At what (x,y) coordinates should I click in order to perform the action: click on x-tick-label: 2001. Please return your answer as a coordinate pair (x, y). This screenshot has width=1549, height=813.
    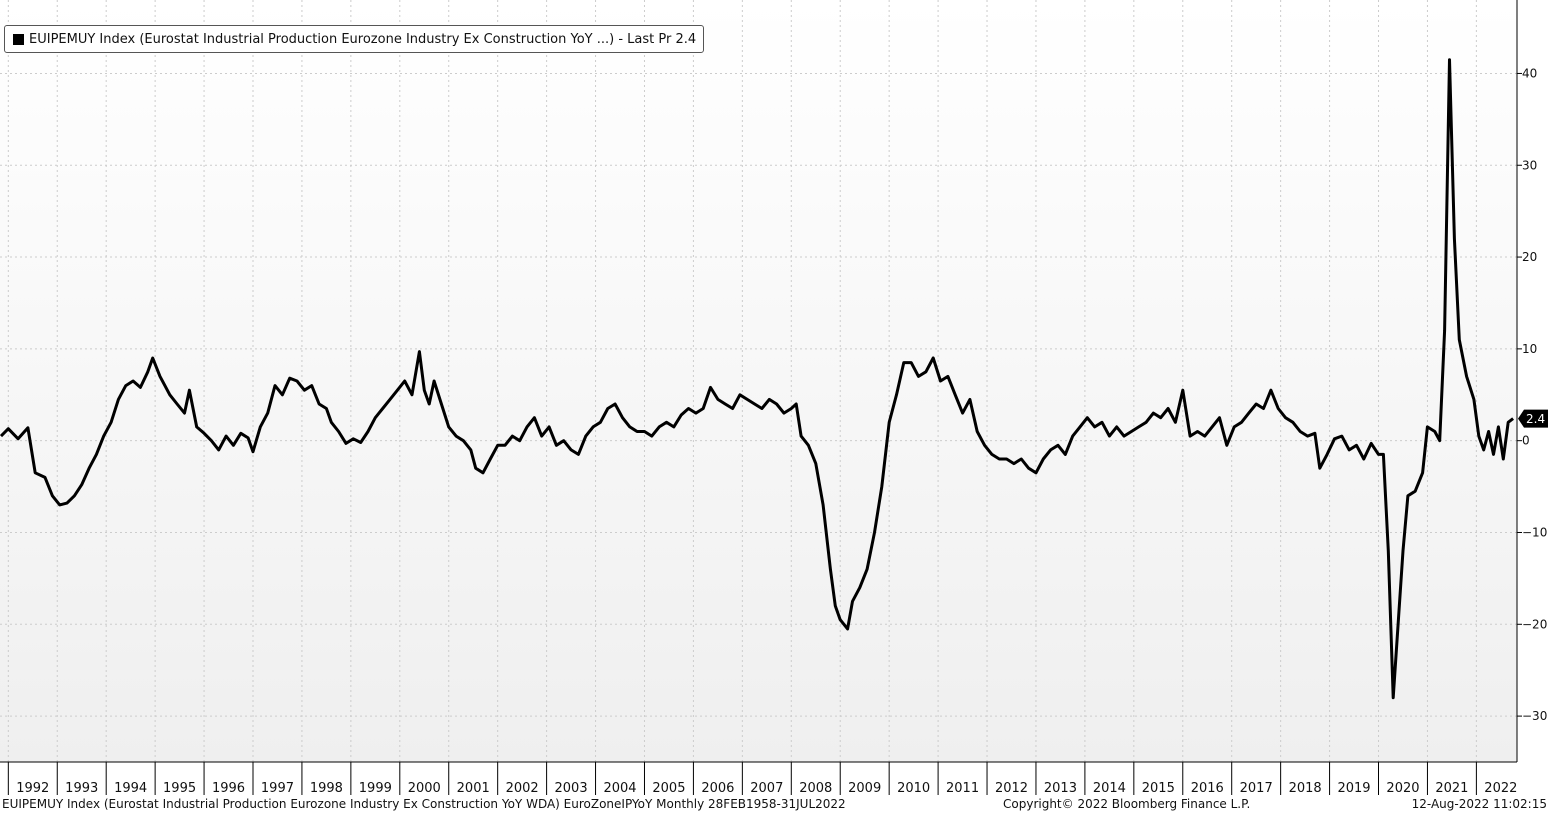
    Looking at the image, I should click on (473, 788).